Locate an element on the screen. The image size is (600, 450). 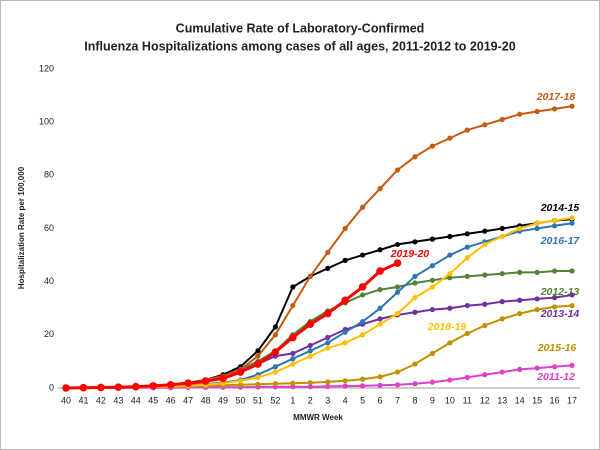
x-axis-title: MMWR Week is located at coordinates (318, 417).